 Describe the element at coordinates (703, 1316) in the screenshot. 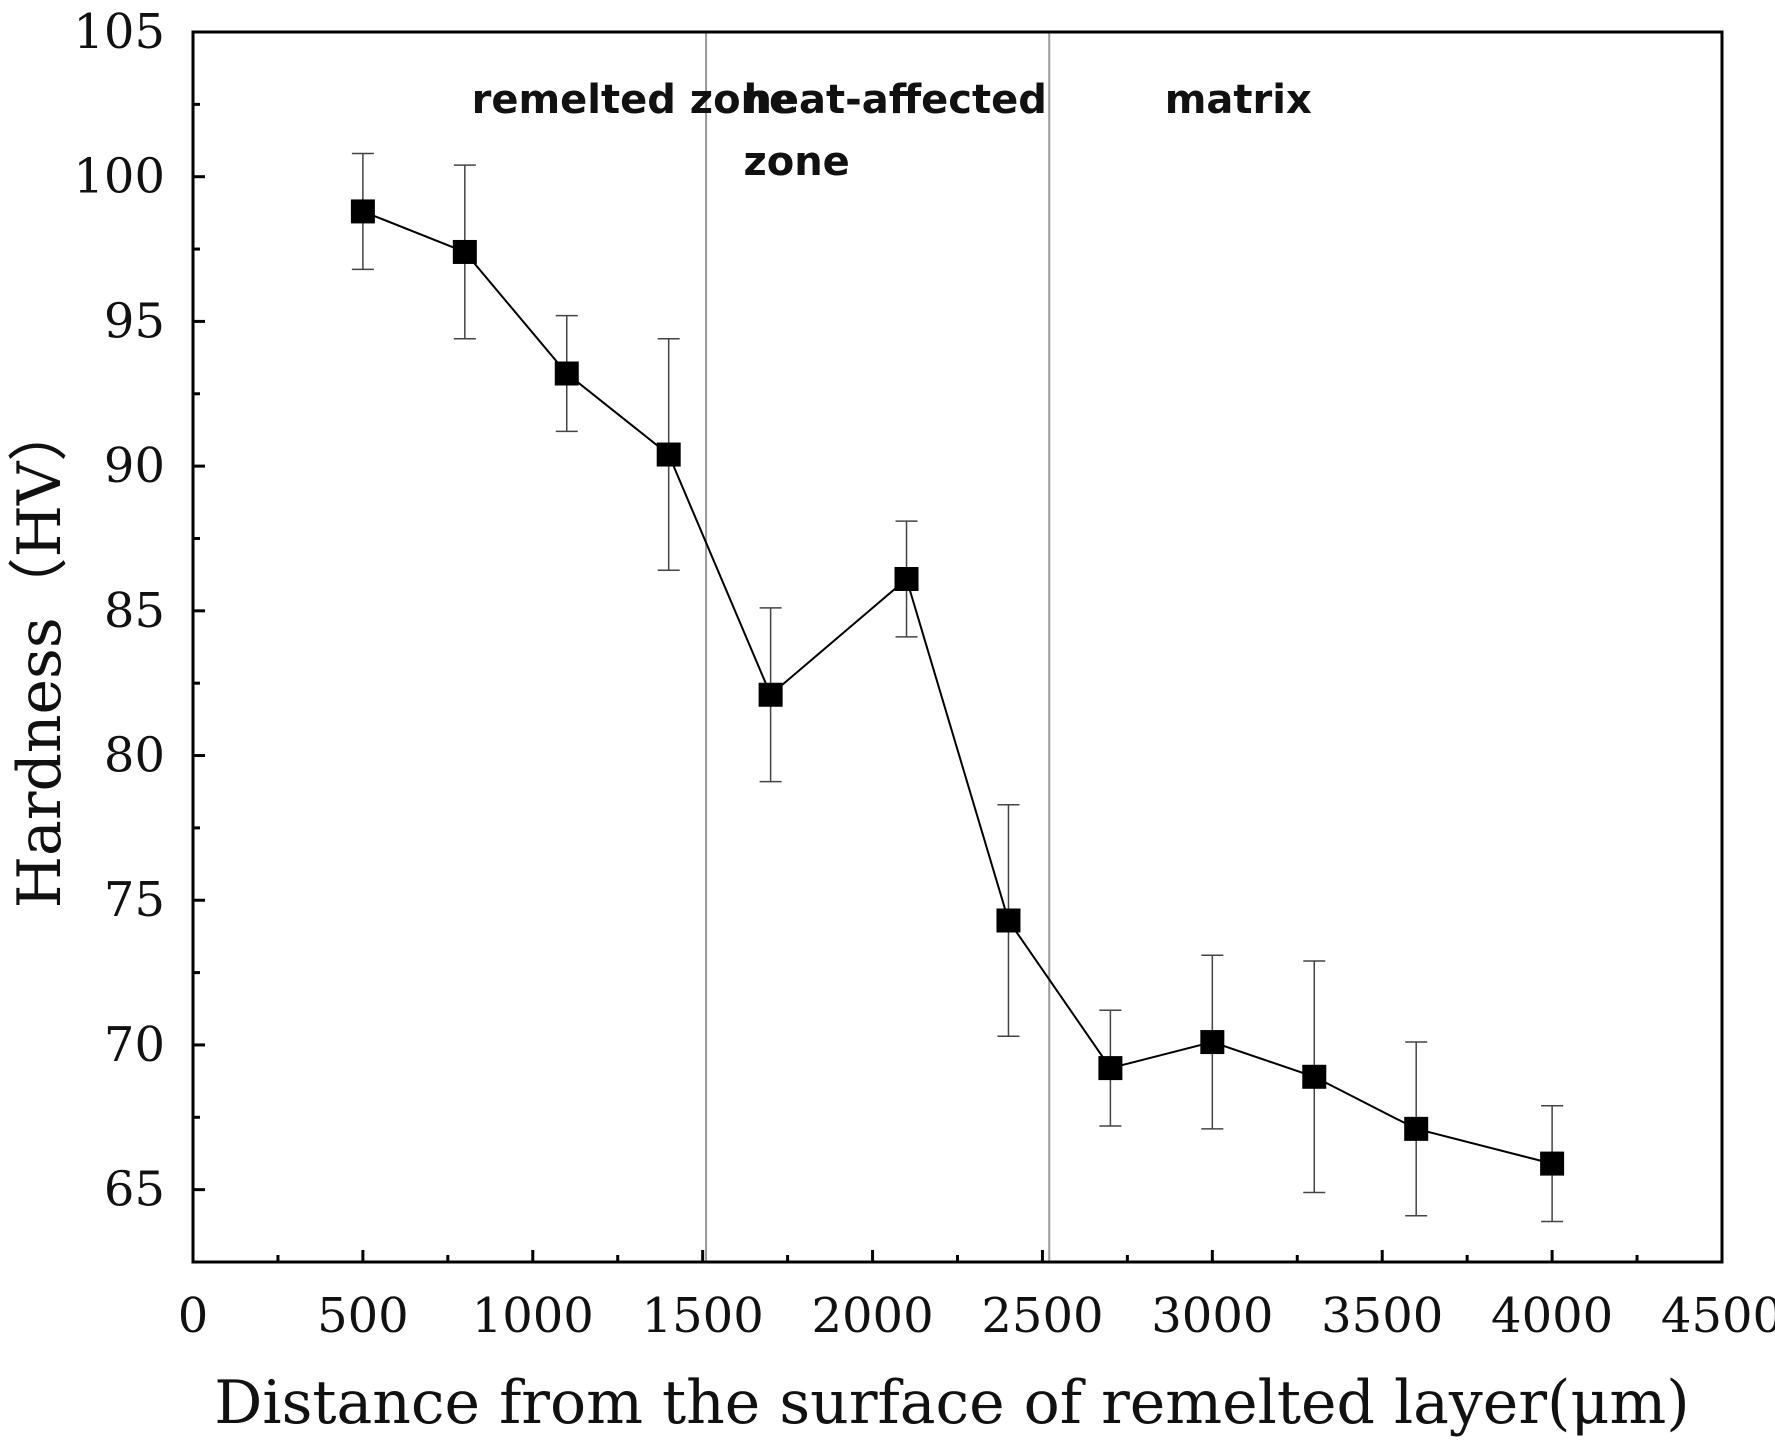

I see `x-tick-label: 1500` at that location.